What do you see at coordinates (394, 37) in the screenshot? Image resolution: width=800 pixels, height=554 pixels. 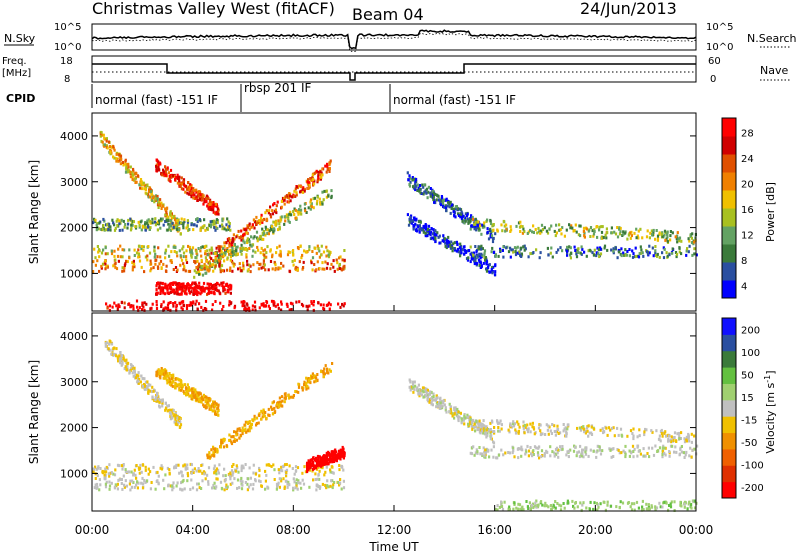 I see `nsky-panel-frame` at bounding box center [394, 37].